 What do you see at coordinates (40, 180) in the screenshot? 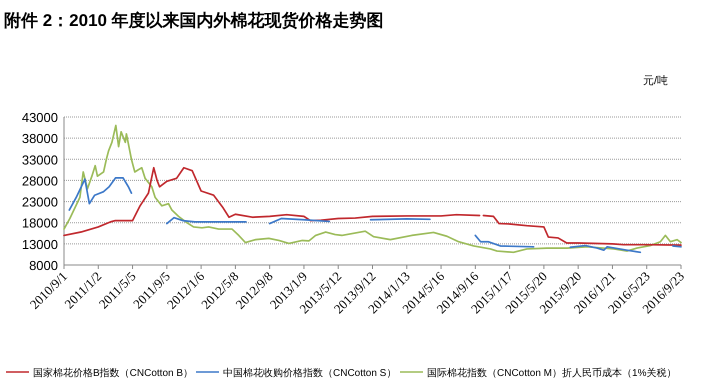
I see `y-tick-label: 28000` at bounding box center [40, 180].